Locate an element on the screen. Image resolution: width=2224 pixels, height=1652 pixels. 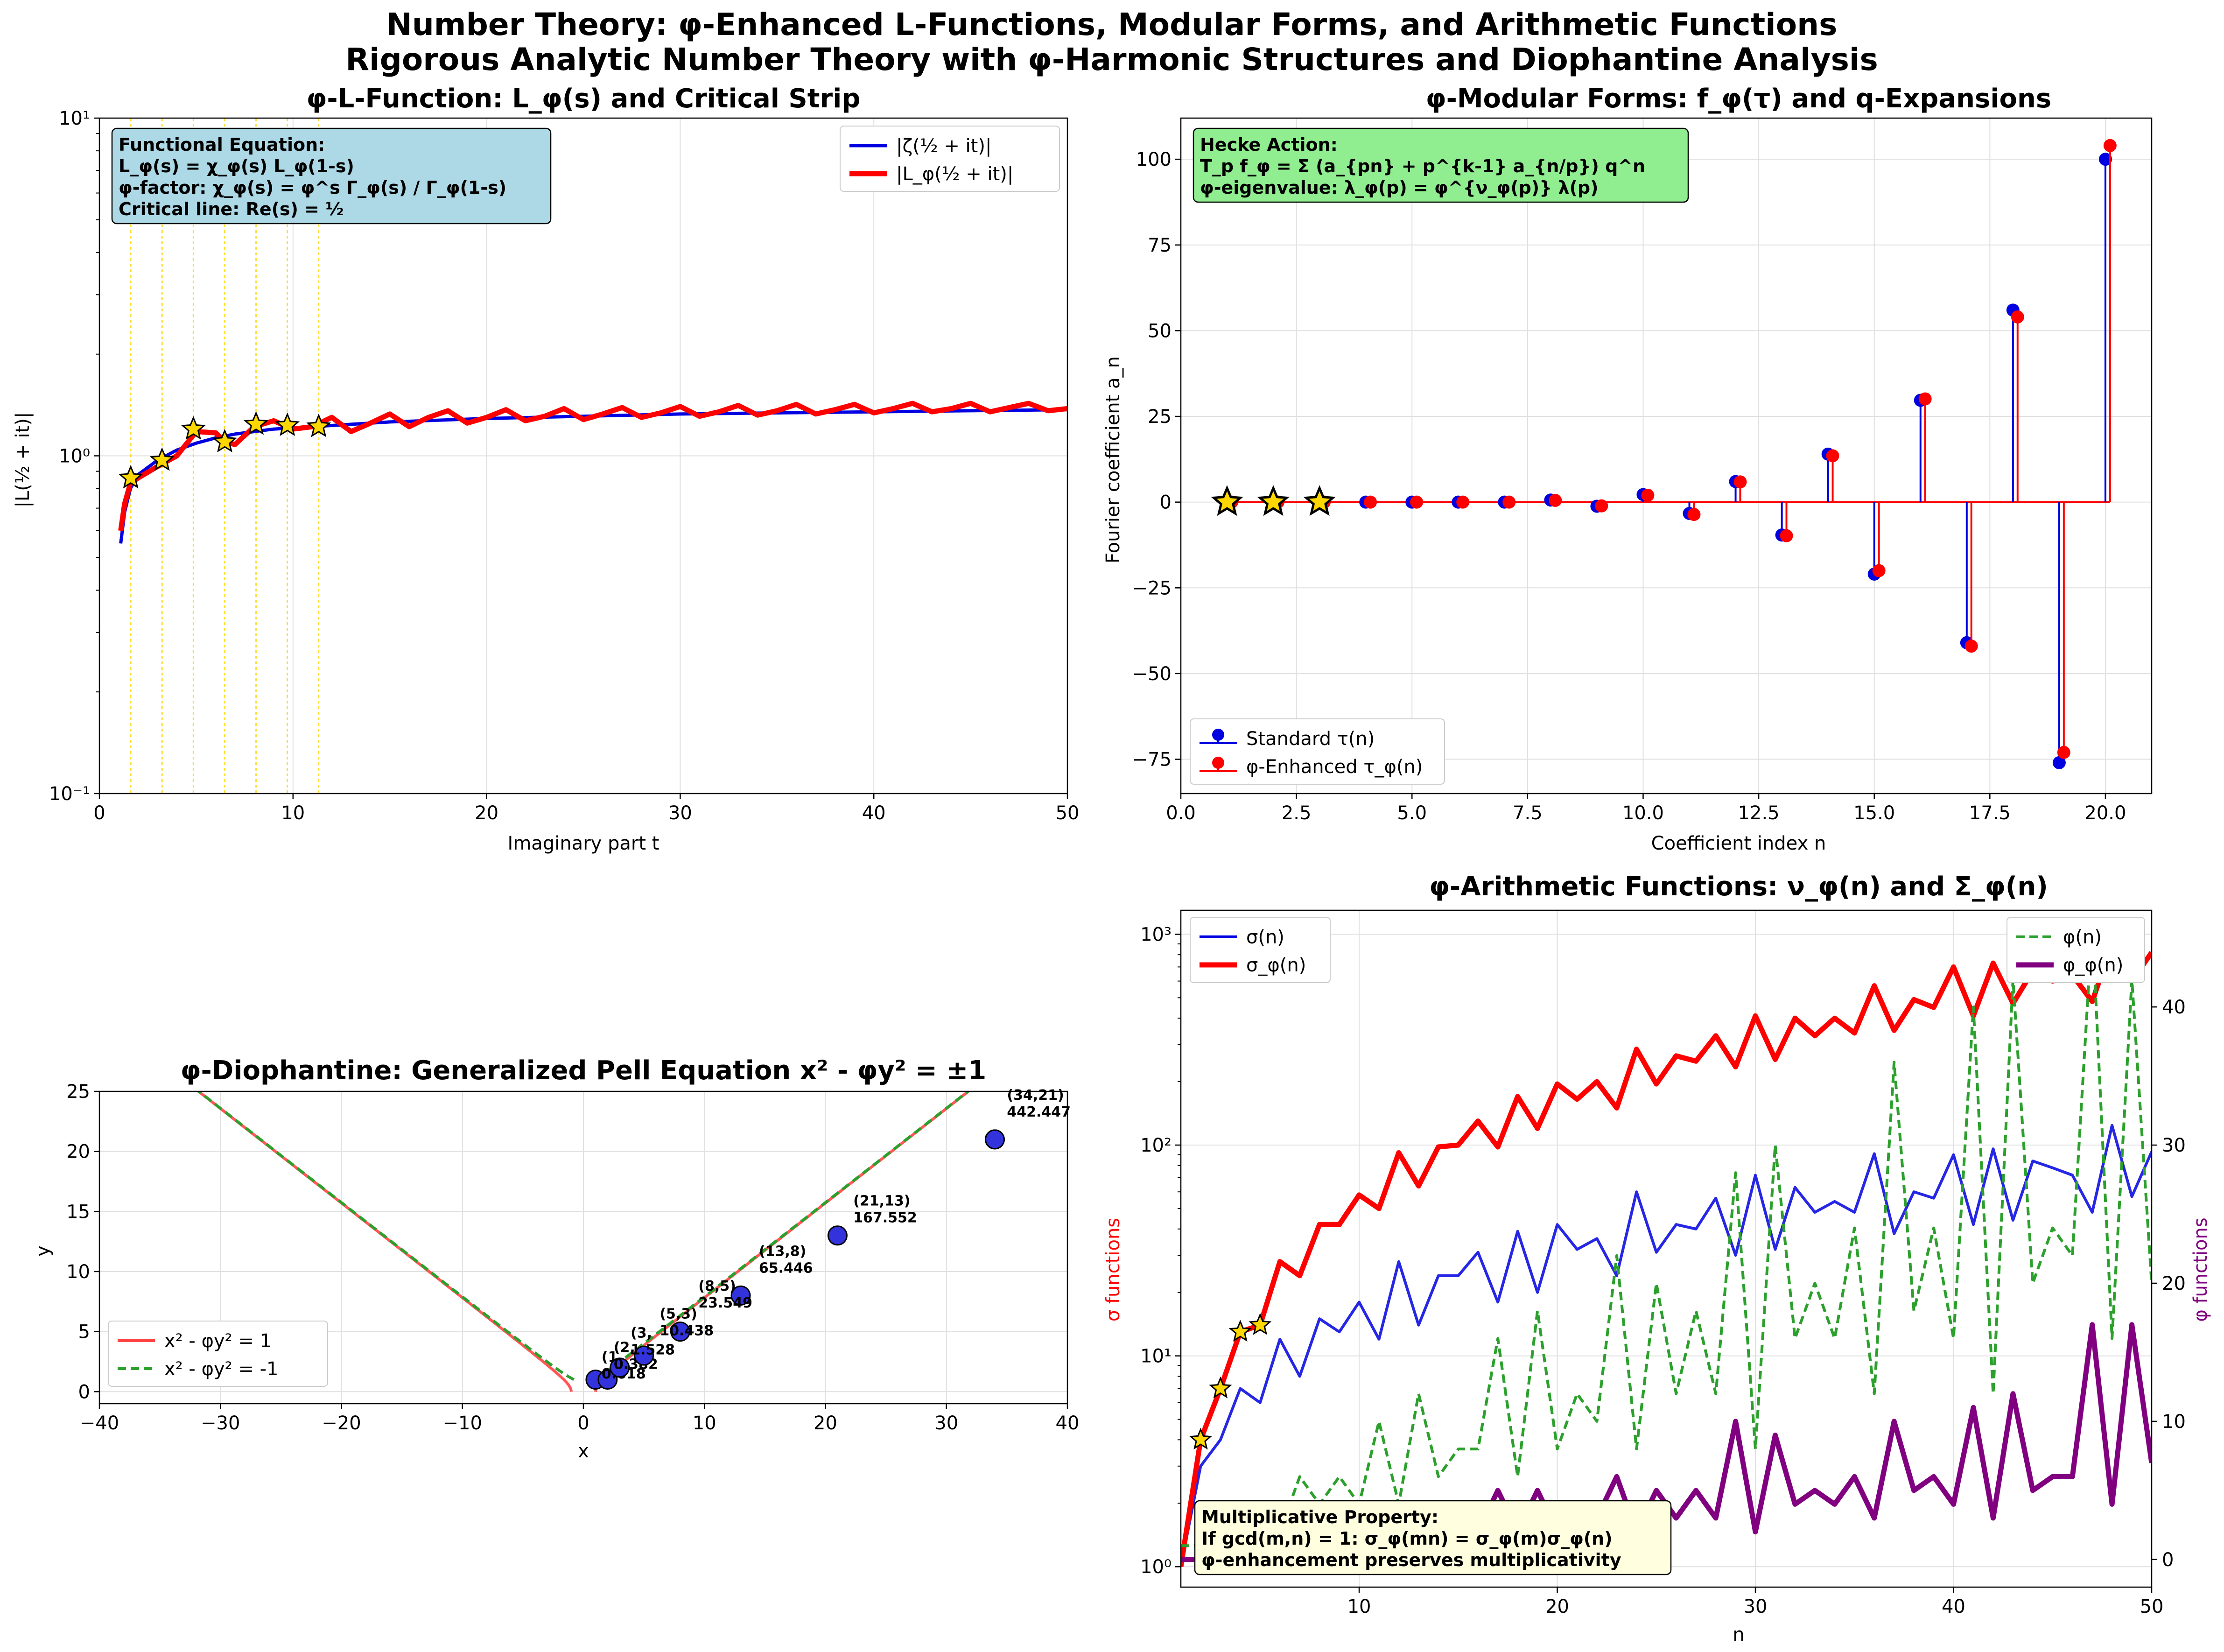
pell-curve-minus1 is located at coordinates (781, 1236).